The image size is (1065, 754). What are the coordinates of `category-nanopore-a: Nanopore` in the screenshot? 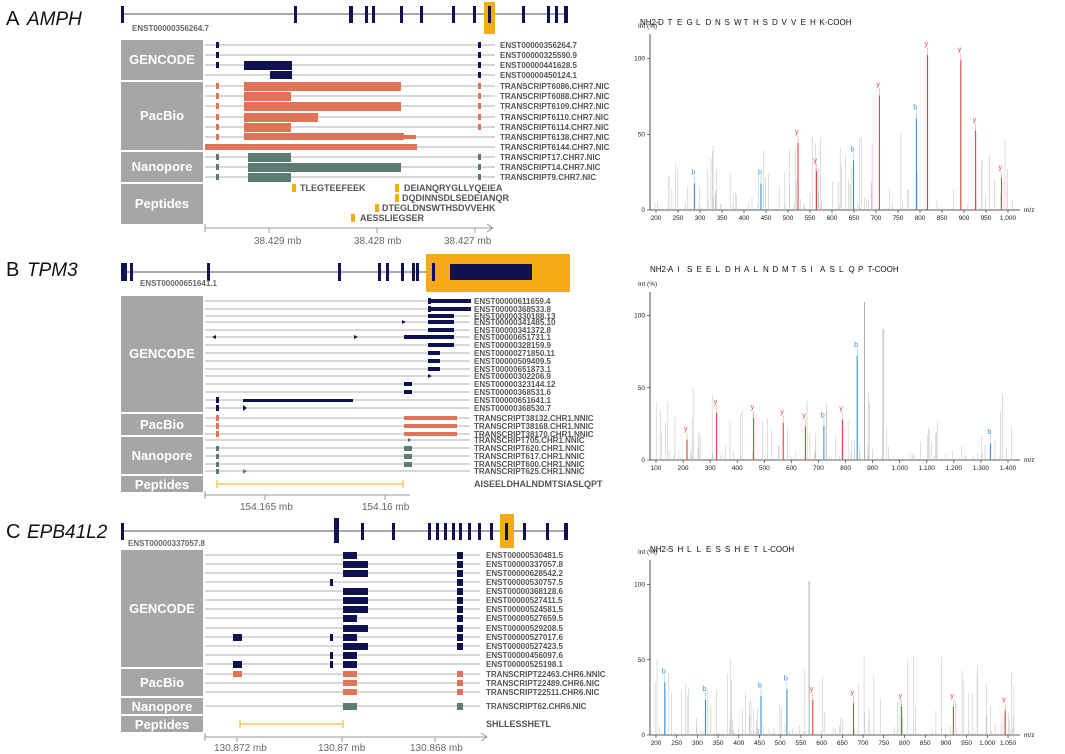 It's located at (162, 166).